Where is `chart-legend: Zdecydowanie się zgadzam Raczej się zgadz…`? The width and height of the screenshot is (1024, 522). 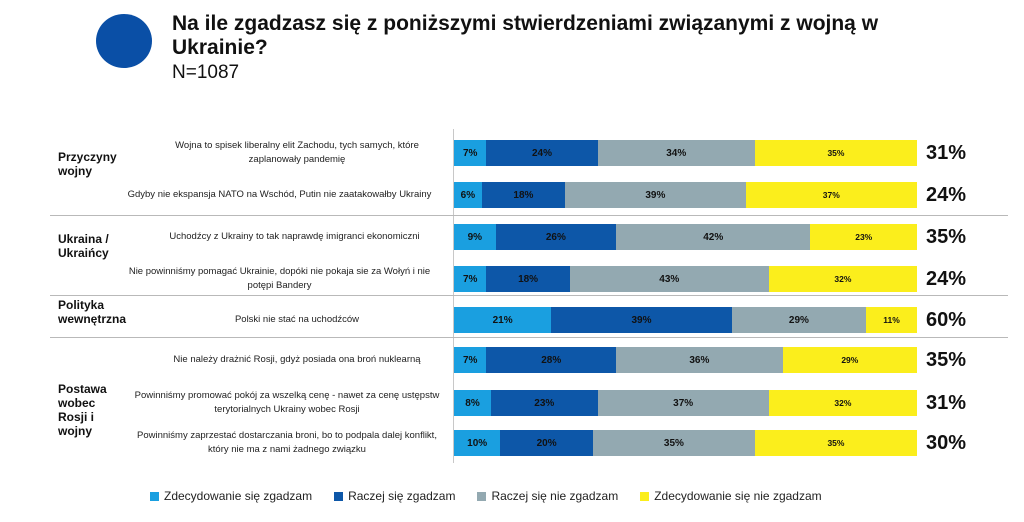 chart-legend: Zdecydowanie się zgadzam Raczej się zgadz… is located at coordinates (486, 496).